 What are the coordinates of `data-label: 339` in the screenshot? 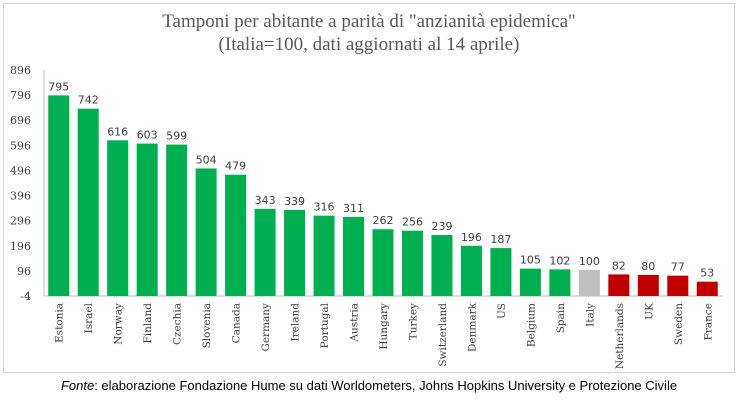 It's located at (294, 201).